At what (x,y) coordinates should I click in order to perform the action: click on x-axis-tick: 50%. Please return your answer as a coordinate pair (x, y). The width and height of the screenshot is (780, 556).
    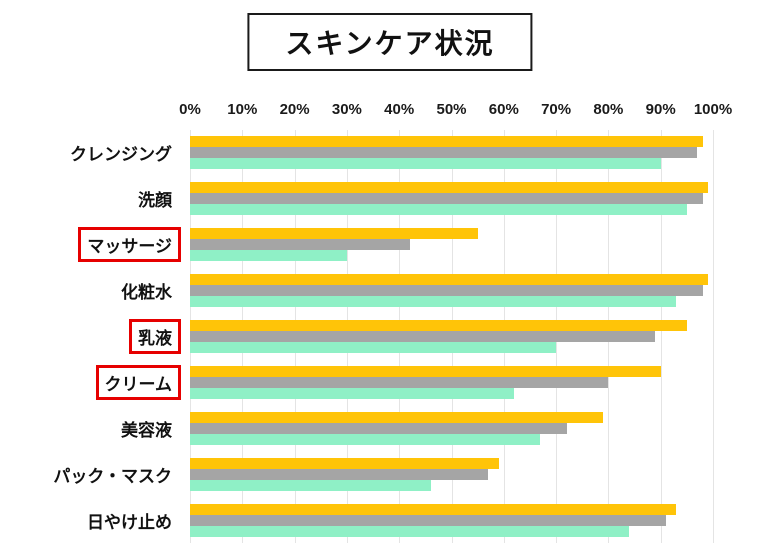
    Looking at the image, I should click on (451, 109).